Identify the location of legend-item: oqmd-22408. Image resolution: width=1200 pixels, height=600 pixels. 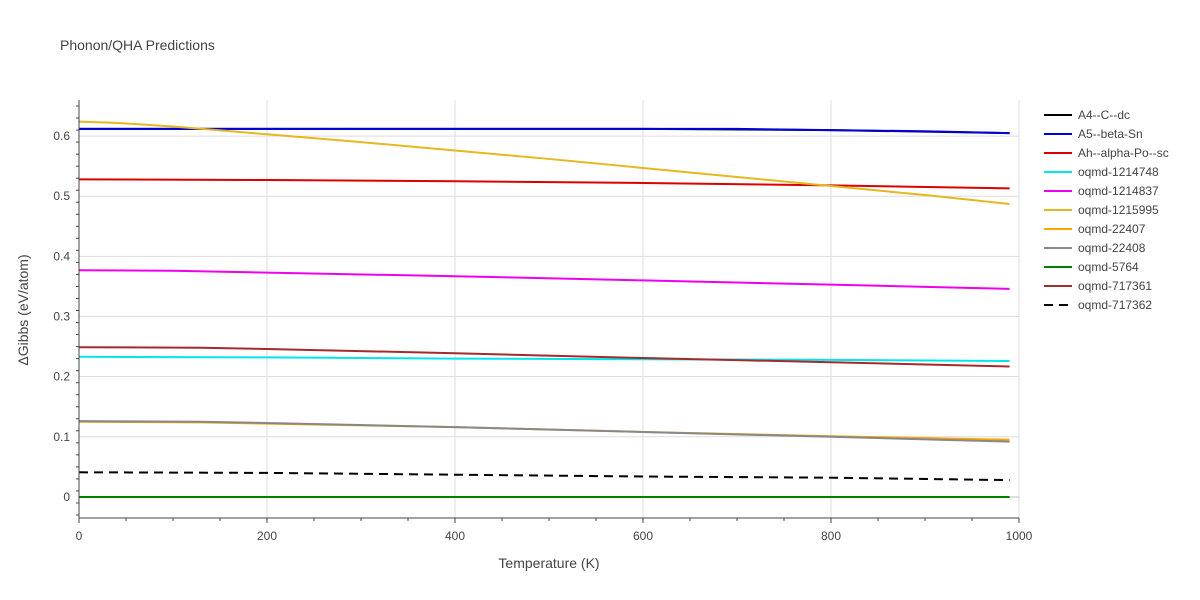
(1095, 248).